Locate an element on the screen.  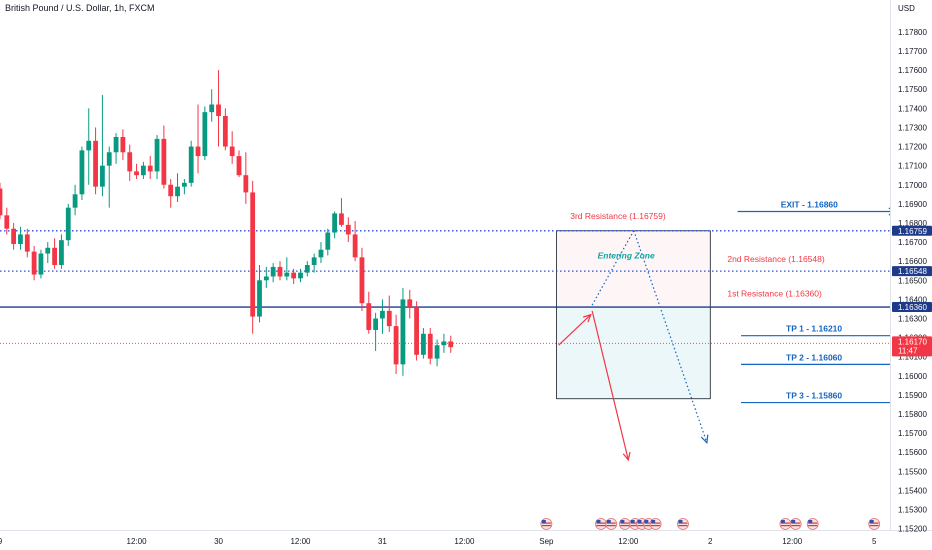
target-zone is located at coordinates (633, 353).